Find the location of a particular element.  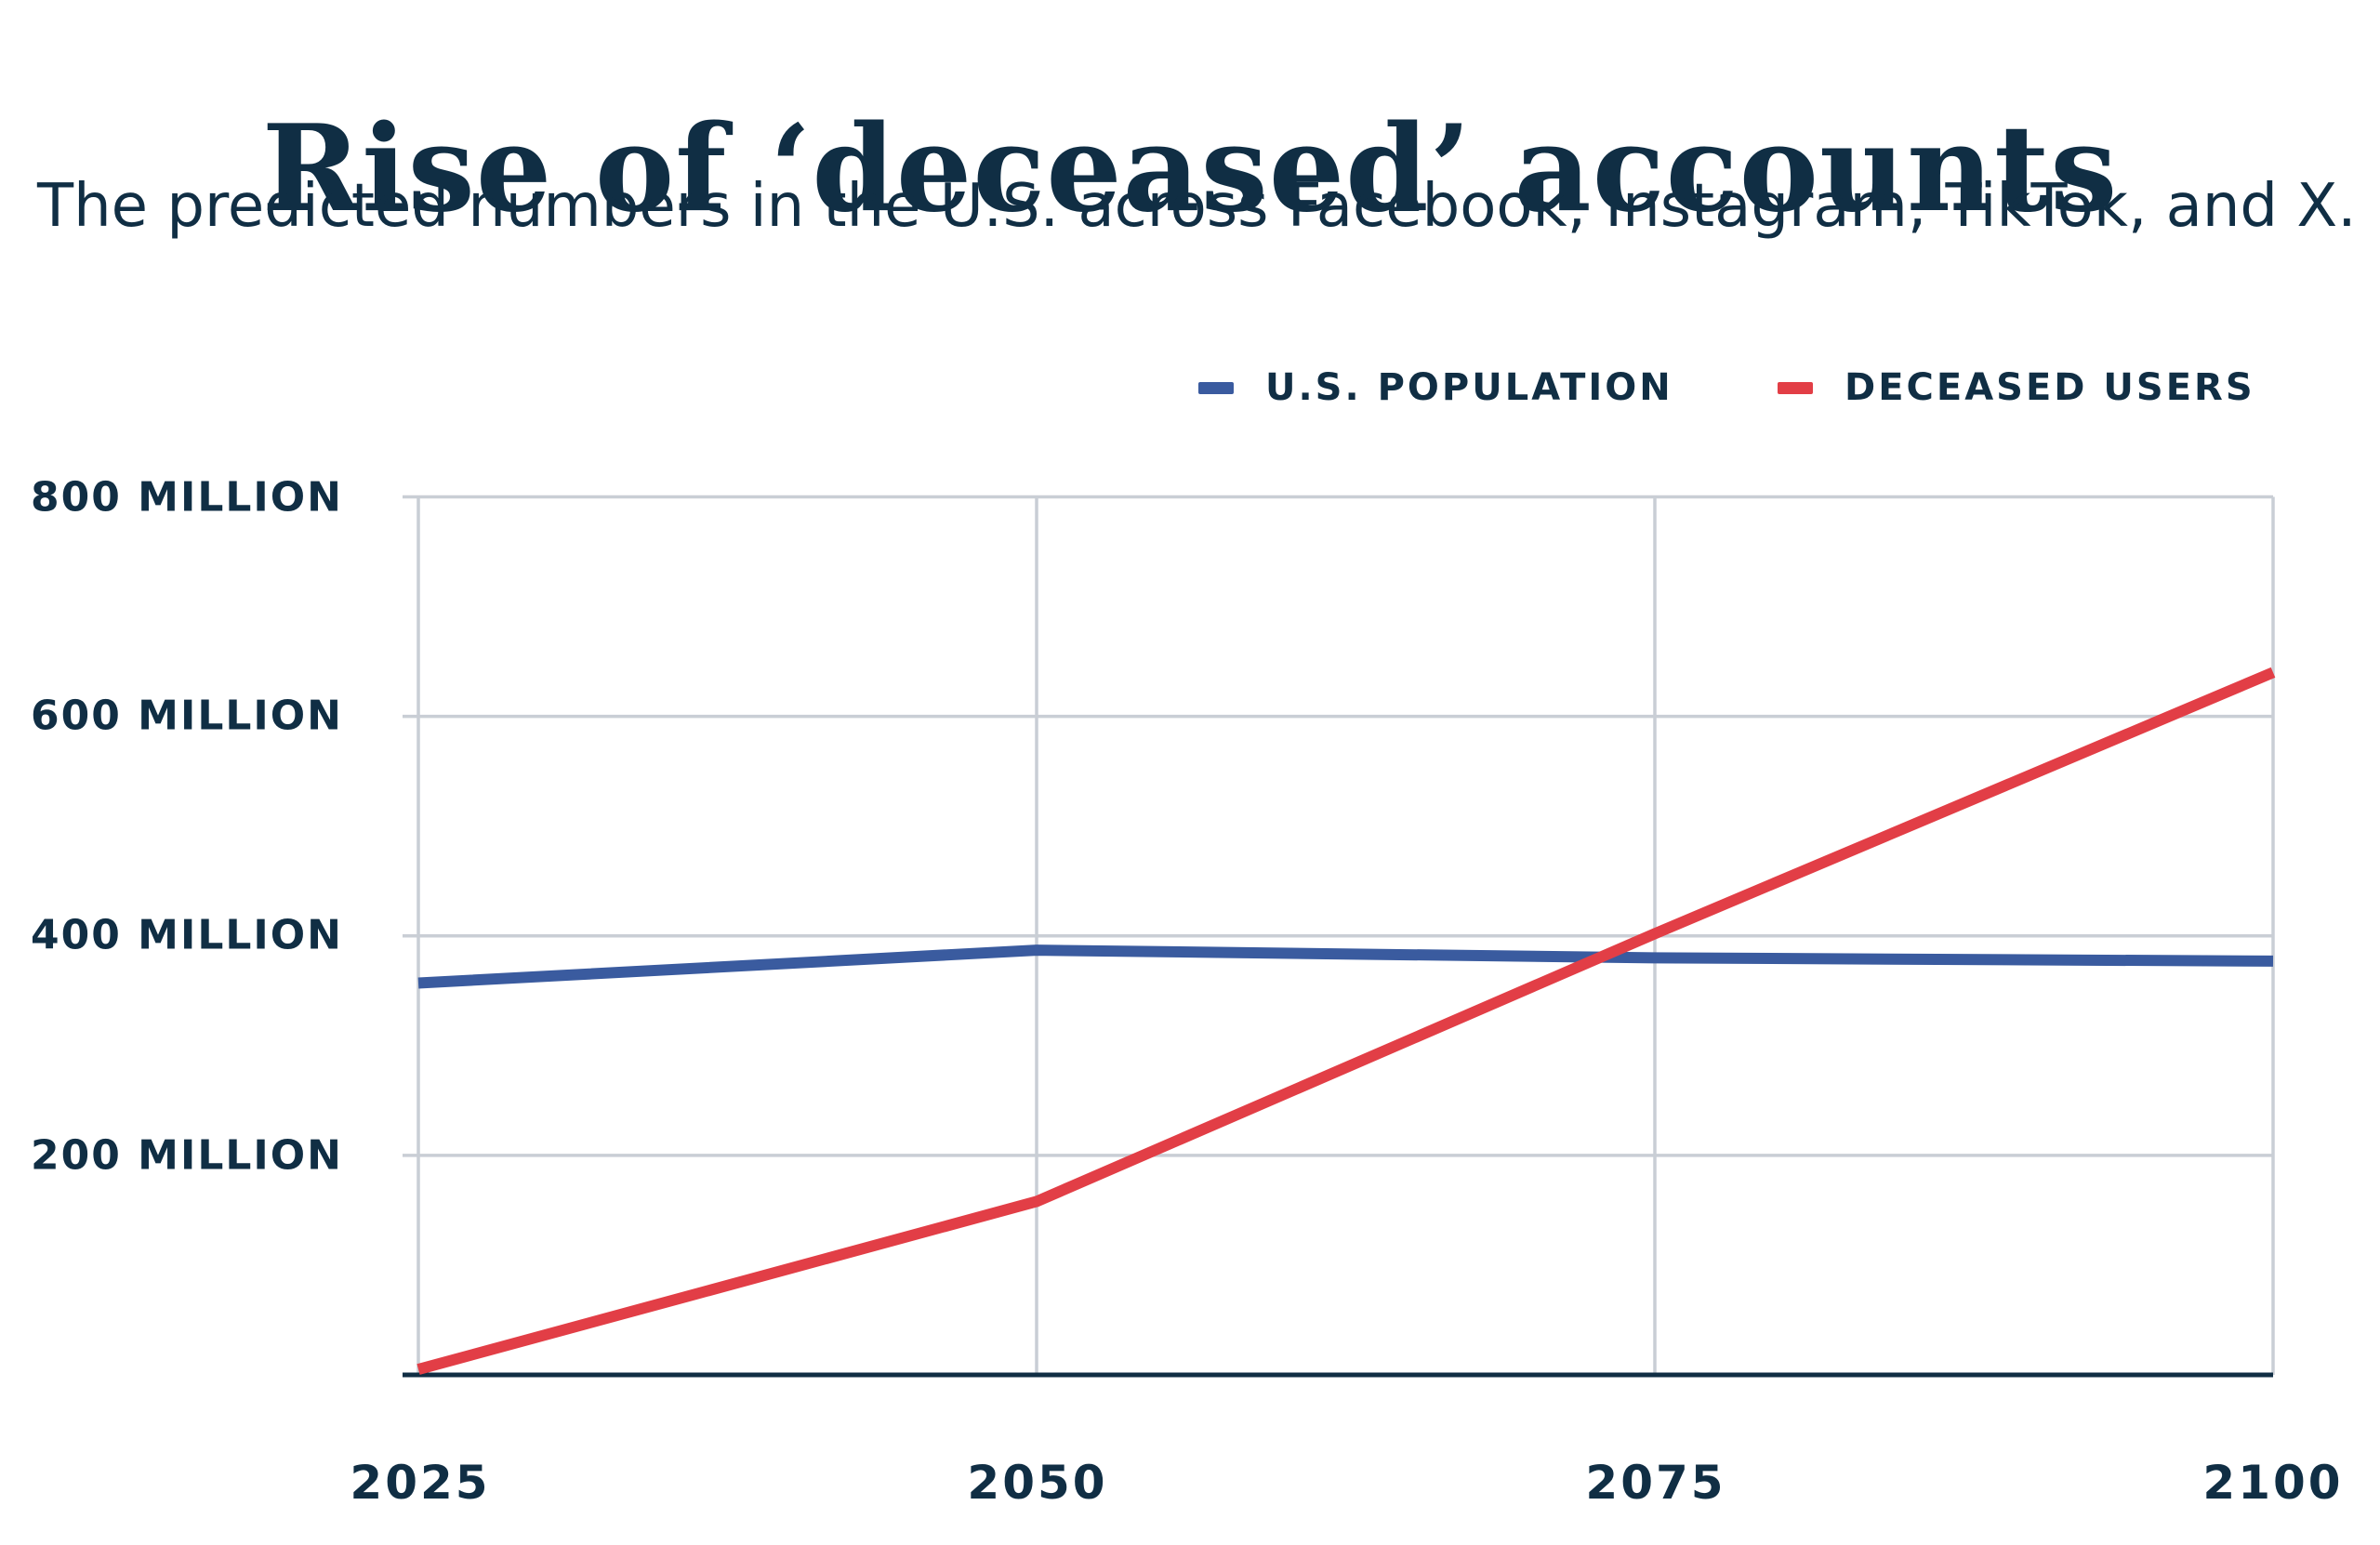

deceased-users-legend-label: DECEASED USERS is located at coordinates (2049, 388).